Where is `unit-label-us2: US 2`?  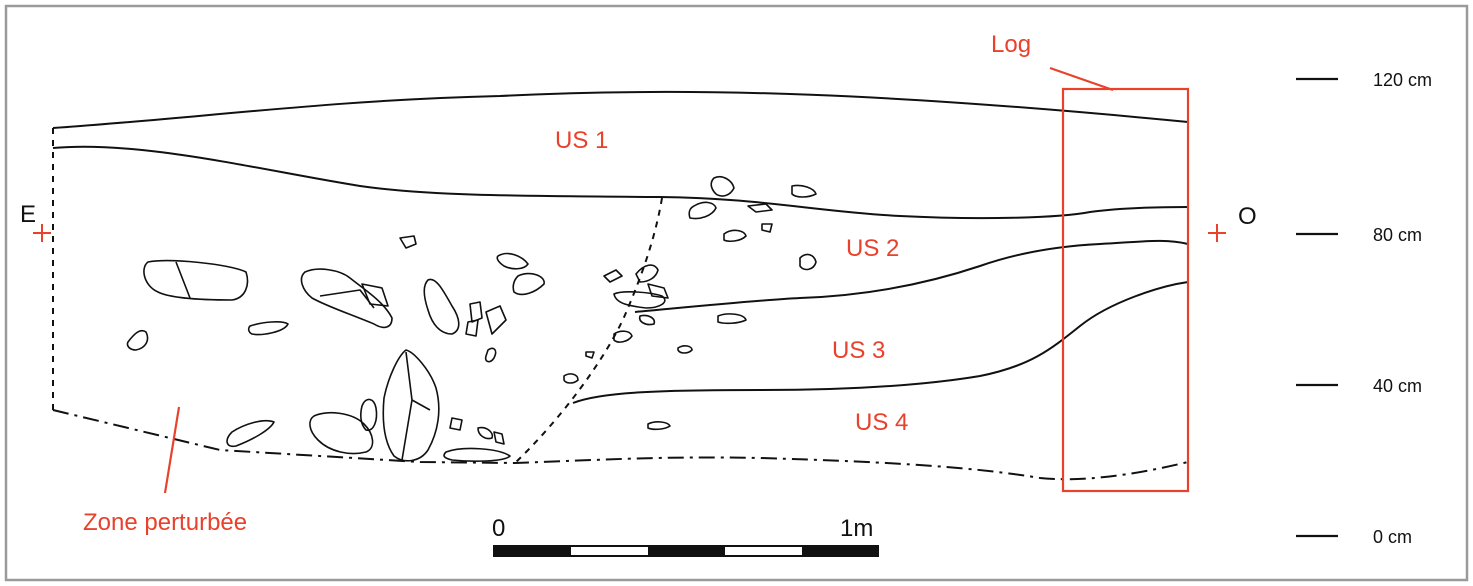 unit-label-us2: US 2 is located at coordinates (872, 248).